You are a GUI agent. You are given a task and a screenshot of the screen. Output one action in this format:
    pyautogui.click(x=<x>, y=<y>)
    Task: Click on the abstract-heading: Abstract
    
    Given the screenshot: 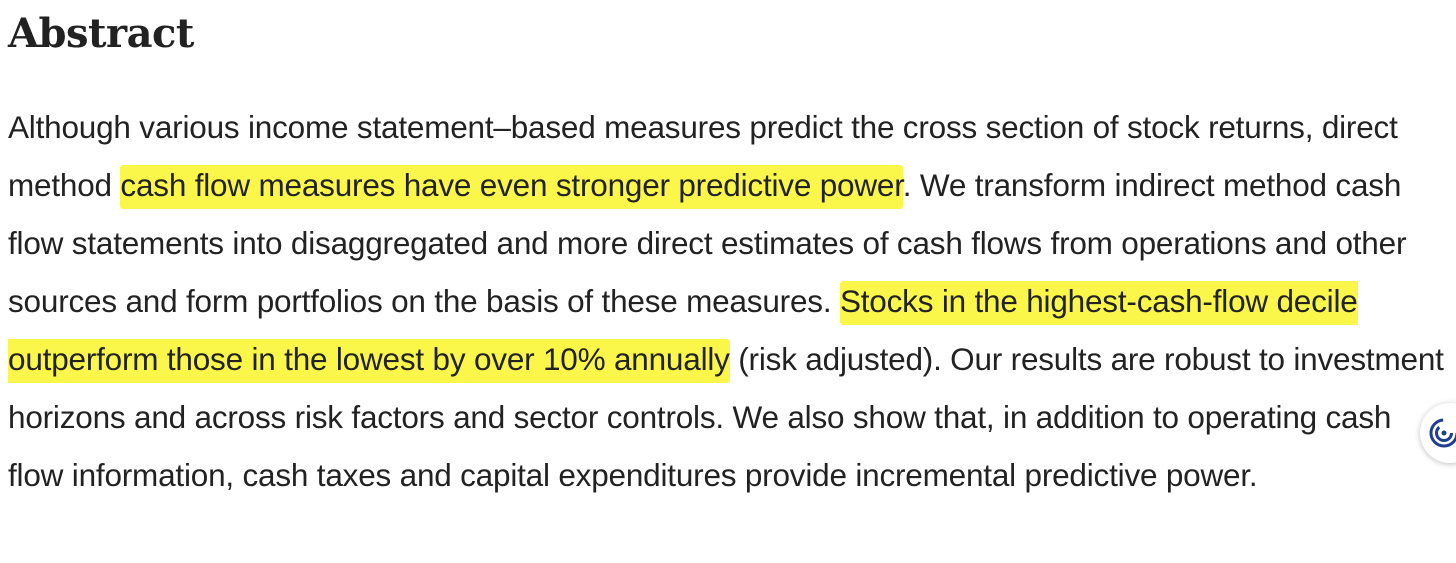 What is the action you would take?
    pyautogui.click(x=101, y=33)
    